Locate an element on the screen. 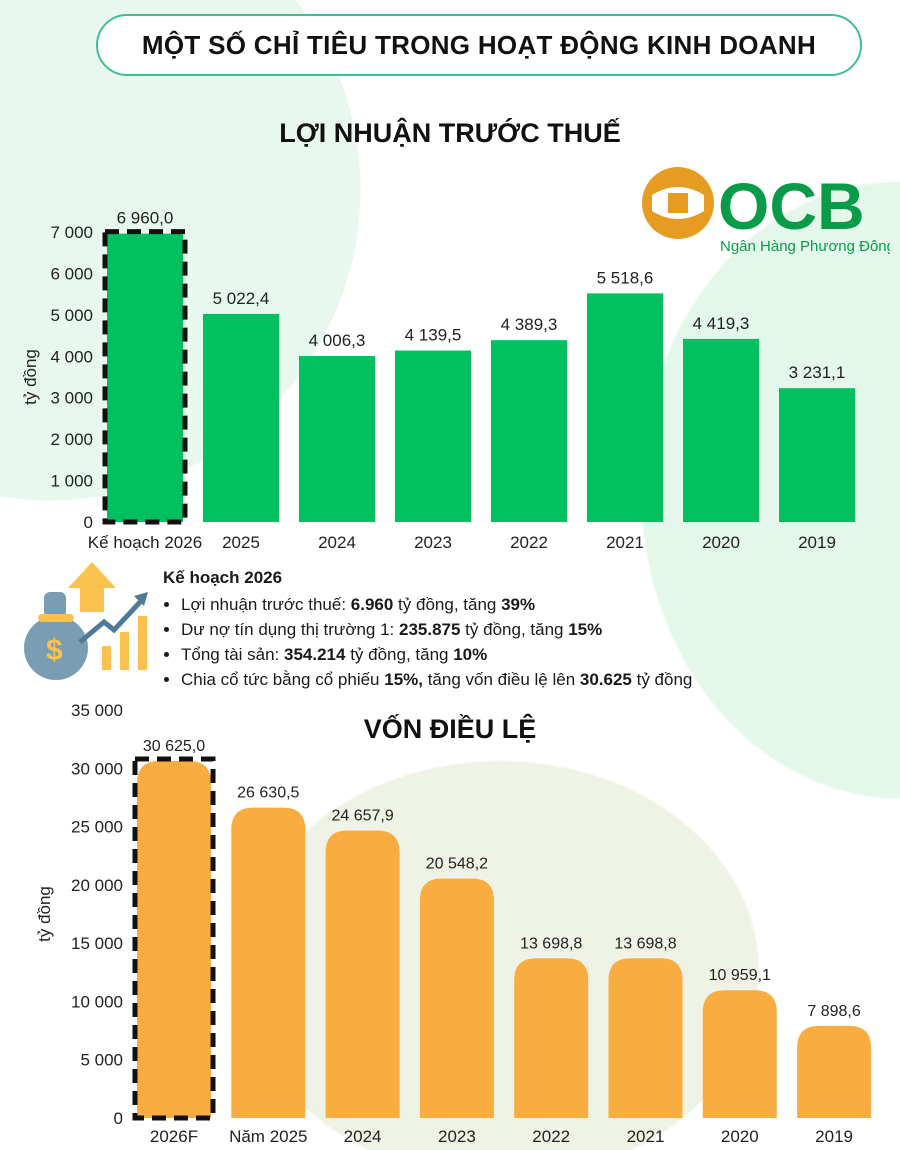 Image resolution: width=900 pixels, height=1150 pixels. y-tick-label: 4 000 is located at coordinates (71, 356).